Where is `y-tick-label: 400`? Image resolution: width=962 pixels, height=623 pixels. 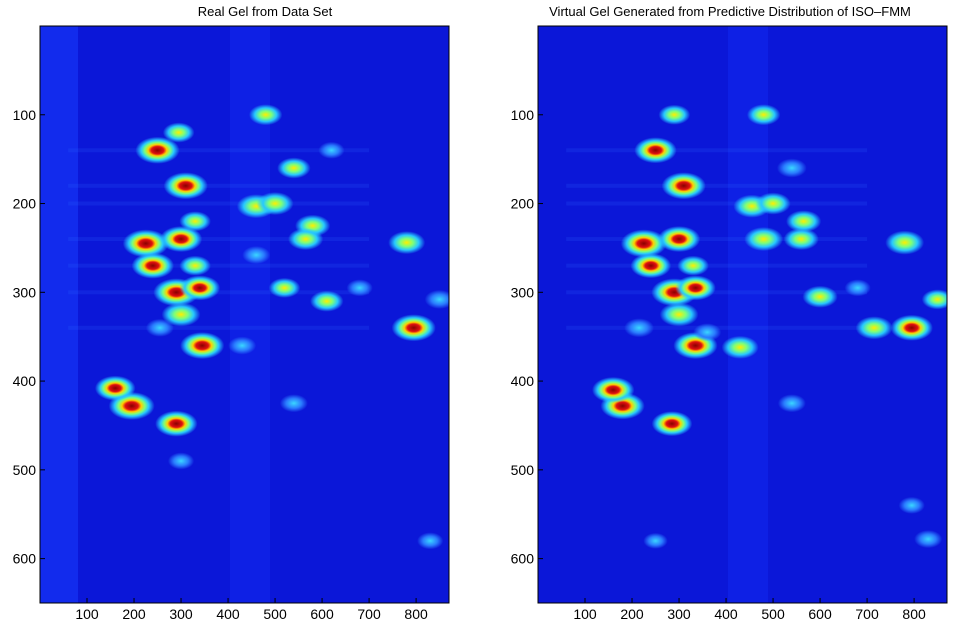 y-tick-label: 400 is located at coordinates (523, 381).